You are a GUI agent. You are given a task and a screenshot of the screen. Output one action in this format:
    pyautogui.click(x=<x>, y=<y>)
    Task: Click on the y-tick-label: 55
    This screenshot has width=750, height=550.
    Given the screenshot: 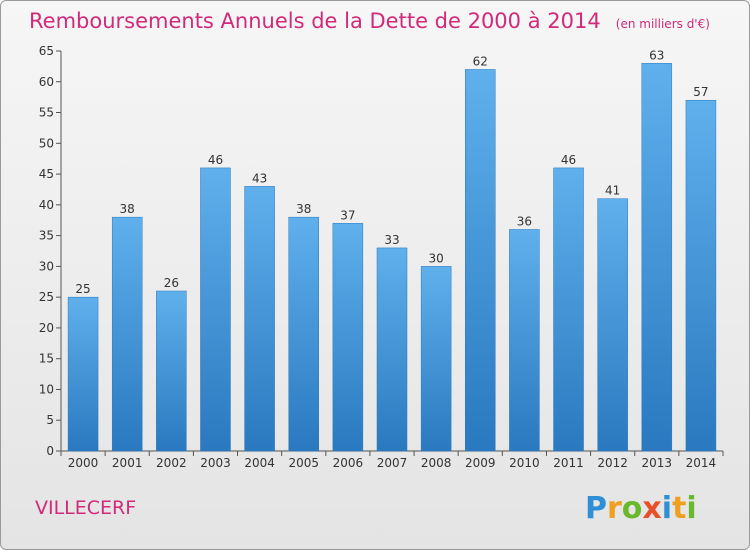 What is the action you would take?
    pyautogui.click(x=46, y=113)
    